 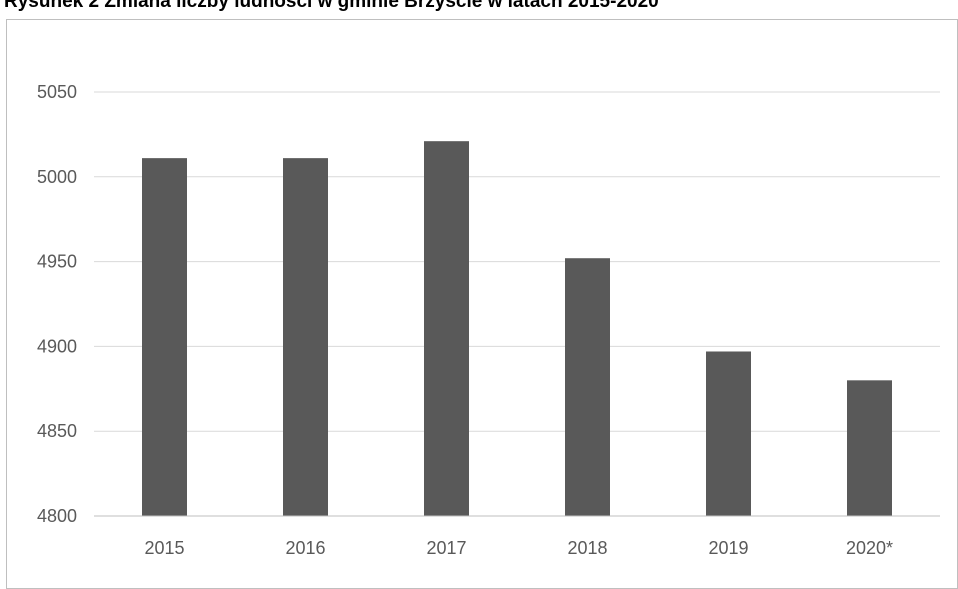 What do you see at coordinates (57, 431) in the screenshot?
I see `y-tick-label: 4850` at bounding box center [57, 431].